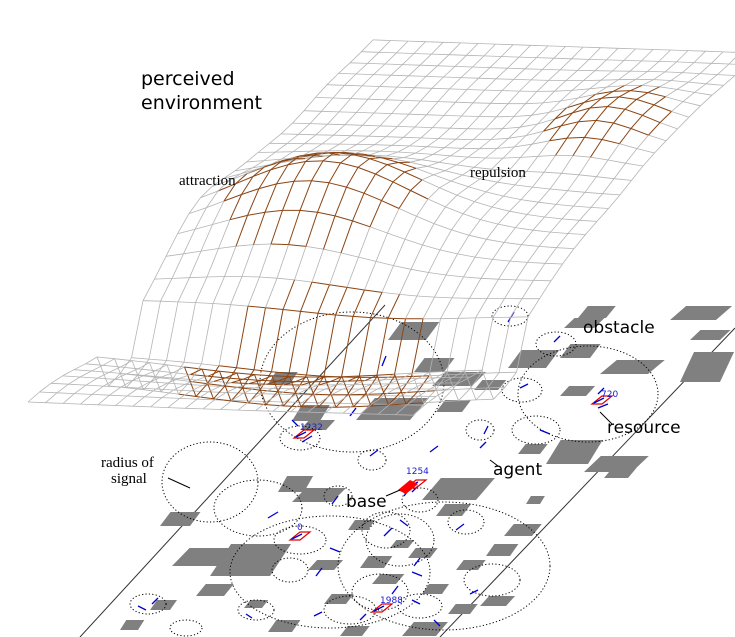 The image size is (735, 637). Describe the element at coordinates (380, 592) in the screenshot. I see `signal-circle` at that location.